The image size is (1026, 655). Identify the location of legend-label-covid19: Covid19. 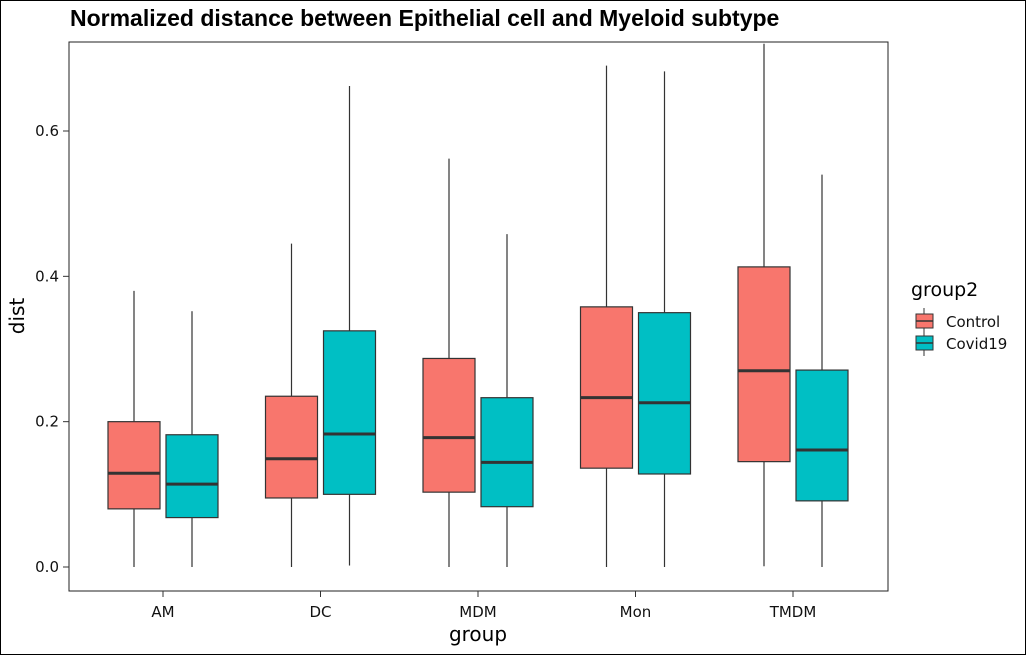
(976, 344).